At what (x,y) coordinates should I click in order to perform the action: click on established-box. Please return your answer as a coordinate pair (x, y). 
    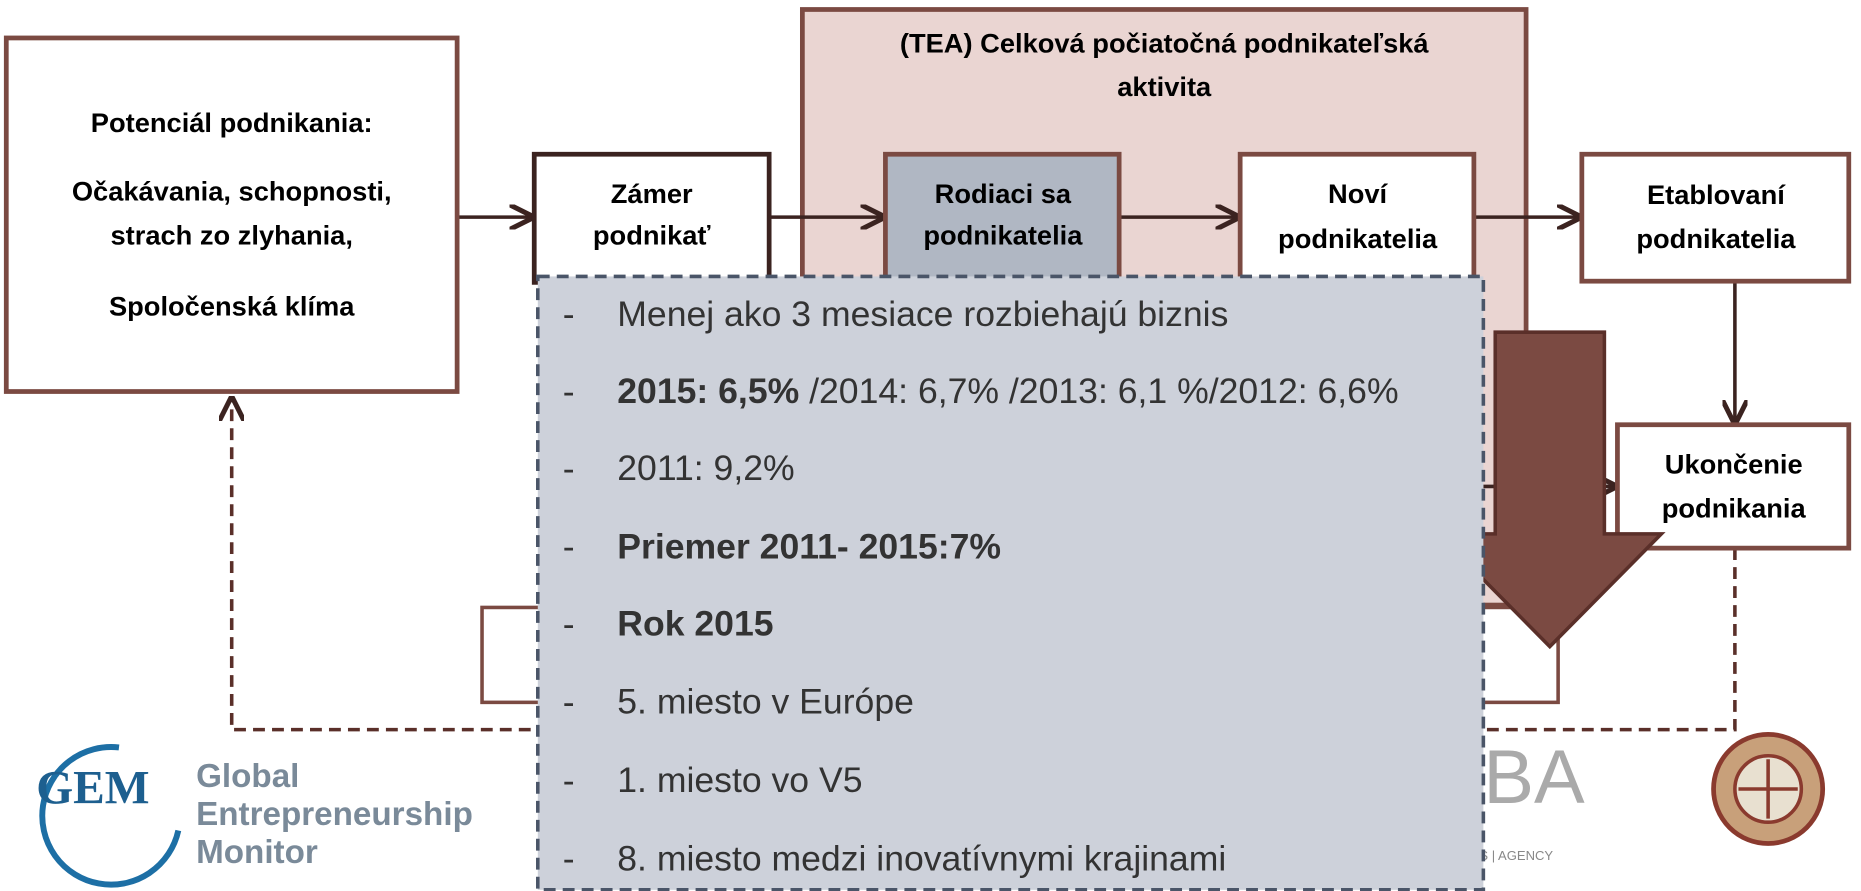
    Looking at the image, I should click on (1715, 217).